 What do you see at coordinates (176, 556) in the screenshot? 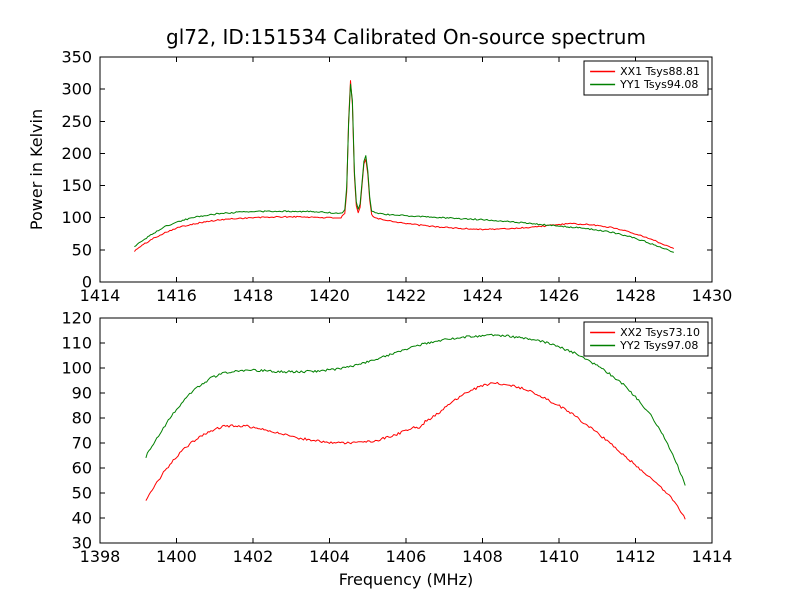
I see `x-tick-label: 1400` at bounding box center [176, 556].